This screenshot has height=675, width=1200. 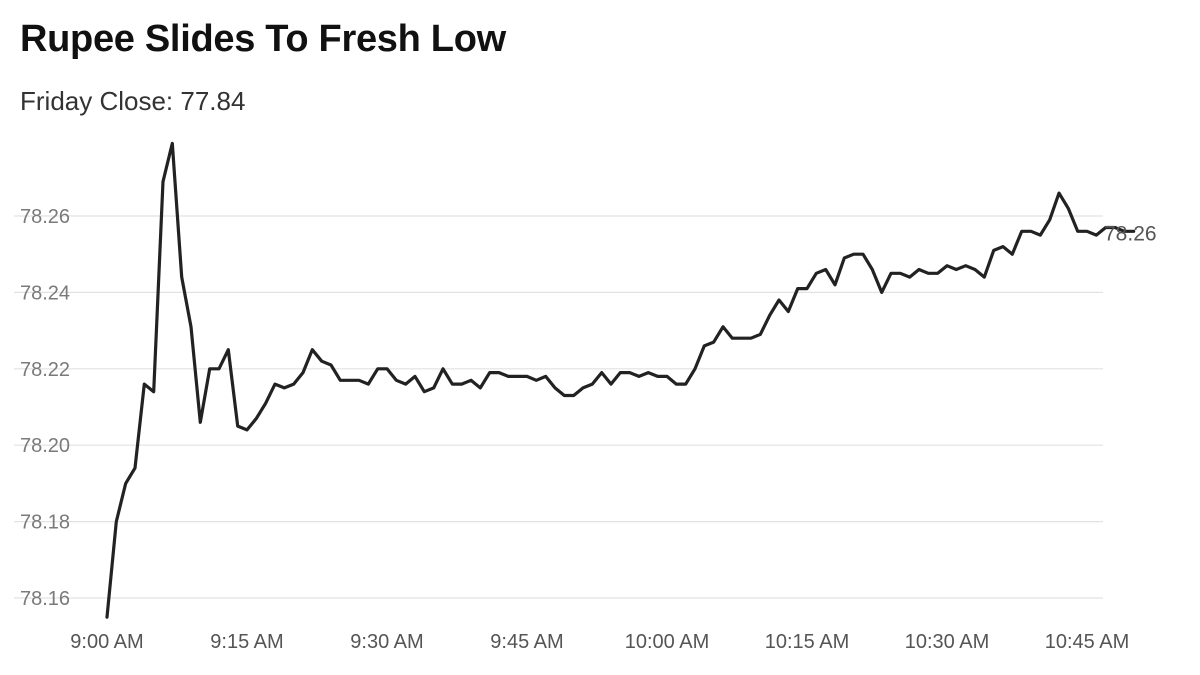 I want to click on y-tick-label-78.16: 78.16, so click(x=45, y=599).